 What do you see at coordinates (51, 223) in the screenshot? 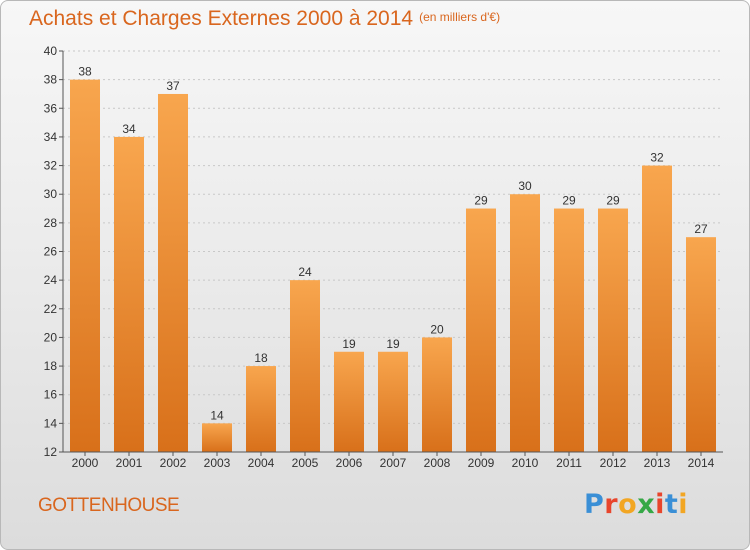
I see `y-tick-label: 28` at bounding box center [51, 223].